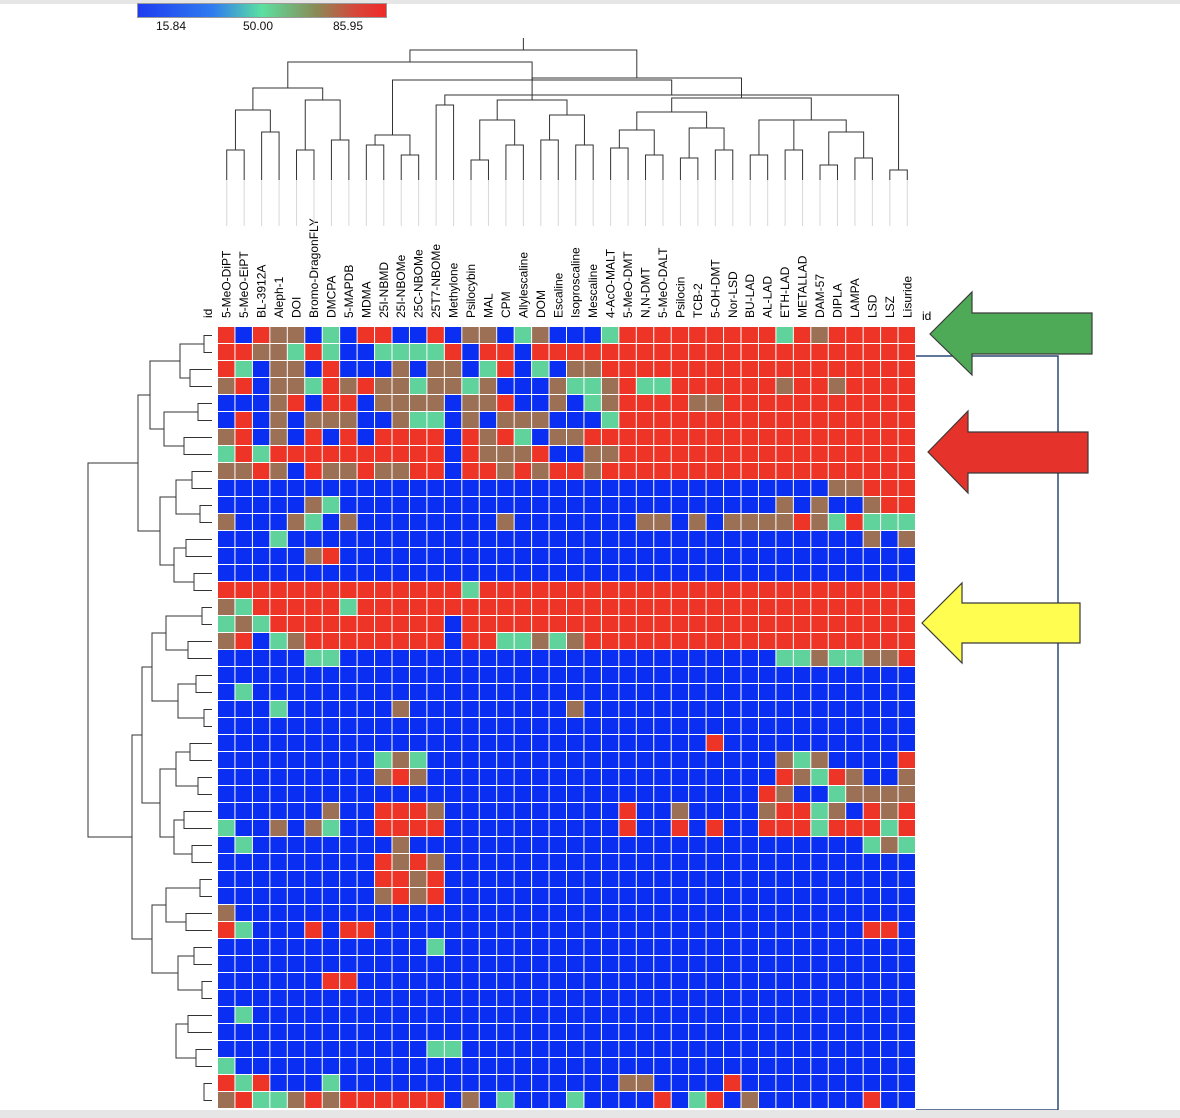 This screenshot has width=1180, height=1118. Describe the element at coordinates (872, 306) in the screenshot. I see `column-label: LSD` at that location.